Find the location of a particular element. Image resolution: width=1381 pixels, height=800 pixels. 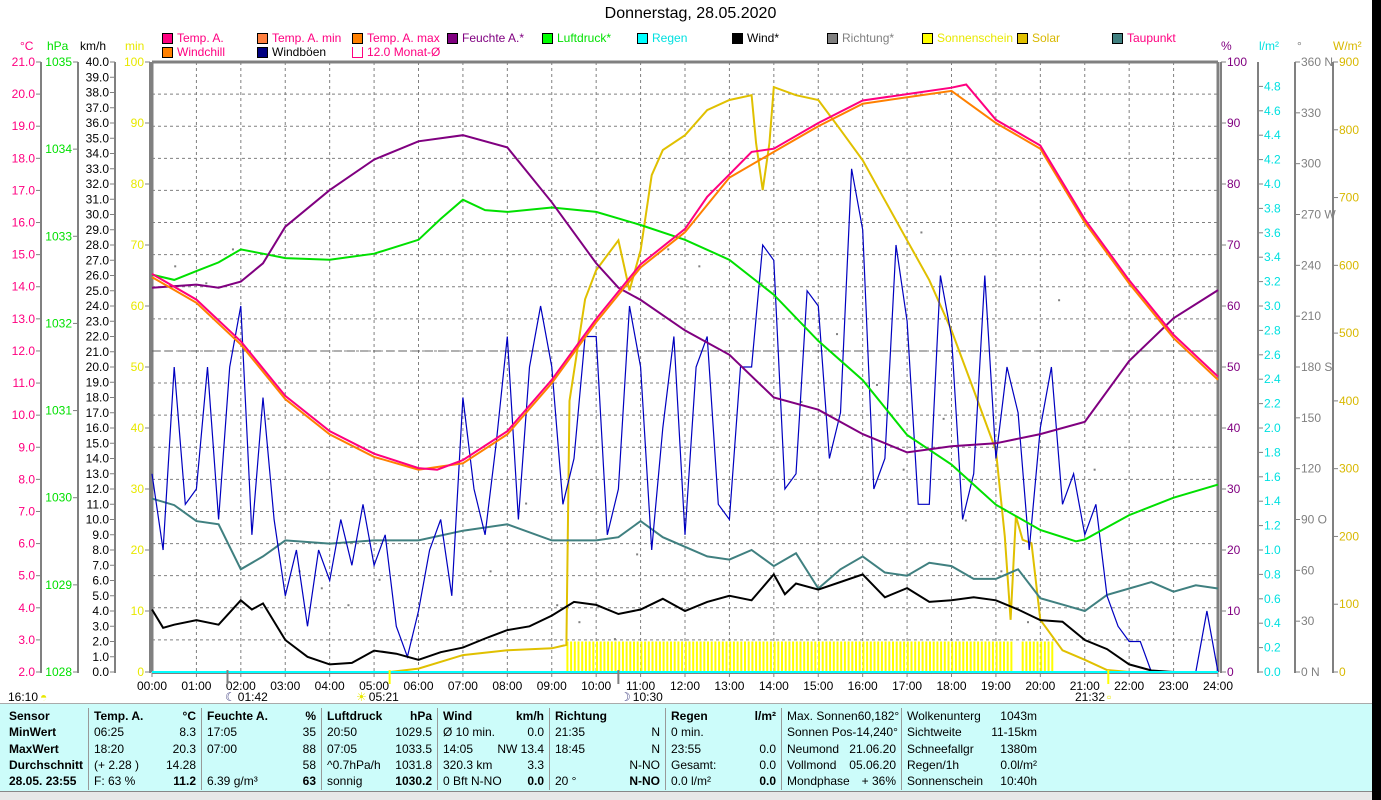

stats-row: Vollmond 05.06.20 is located at coordinates (841, 765).